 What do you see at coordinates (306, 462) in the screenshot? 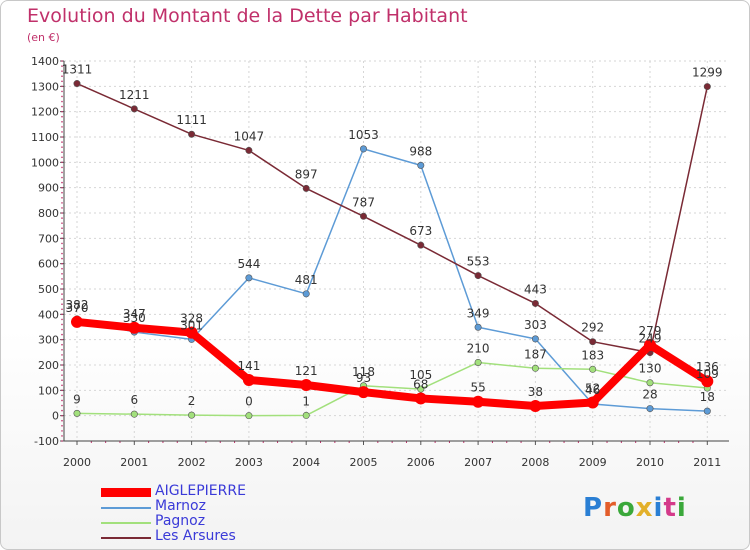
I see `x-tick-label: 2004` at bounding box center [306, 462].